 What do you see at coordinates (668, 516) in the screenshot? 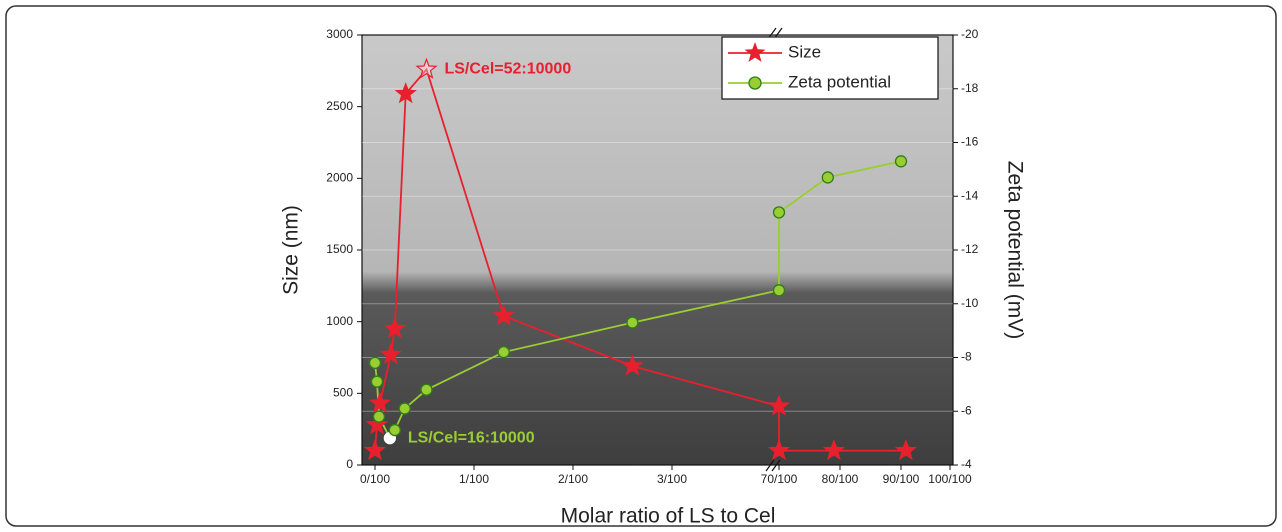
I see `x-axis-title: Molar ratio of LS to Cel` at bounding box center [668, 516].